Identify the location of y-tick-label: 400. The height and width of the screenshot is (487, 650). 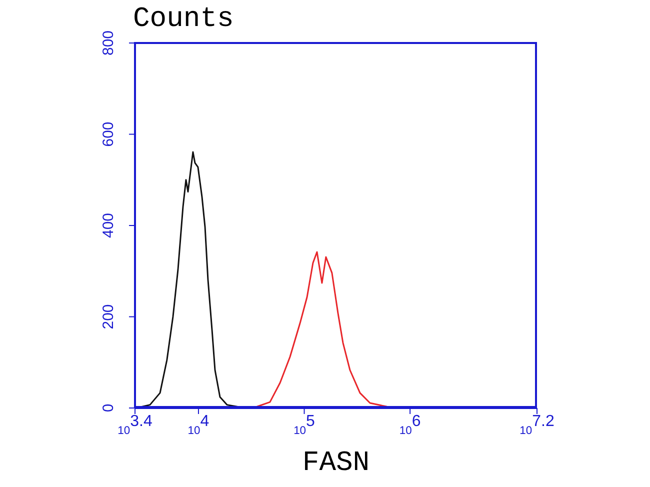
(108, 225).